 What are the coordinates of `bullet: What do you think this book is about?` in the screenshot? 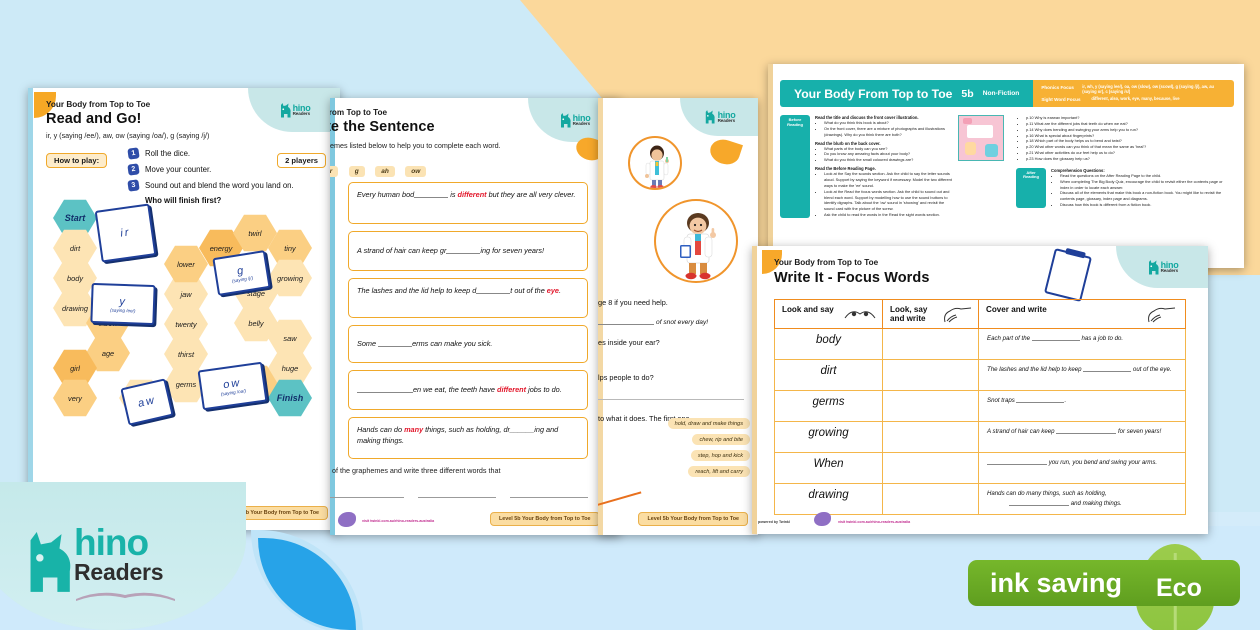 It's located at (888, 123).